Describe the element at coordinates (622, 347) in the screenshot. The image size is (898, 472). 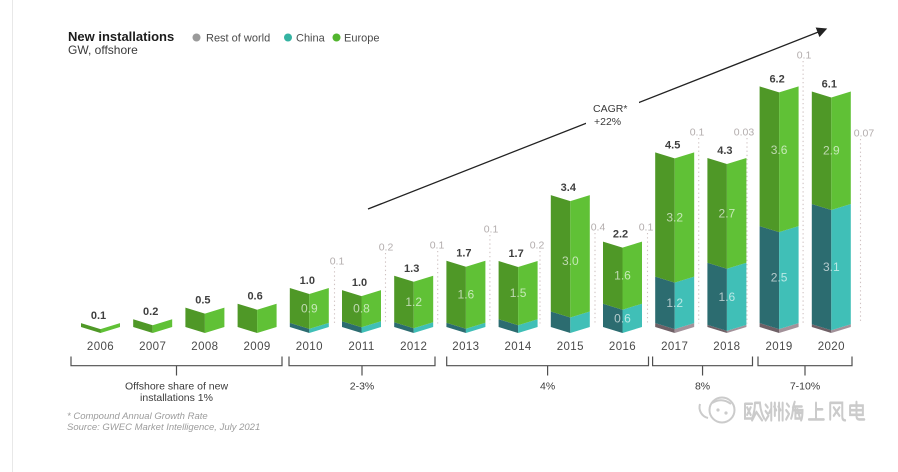
I see `svg-text: 2016` at that location.